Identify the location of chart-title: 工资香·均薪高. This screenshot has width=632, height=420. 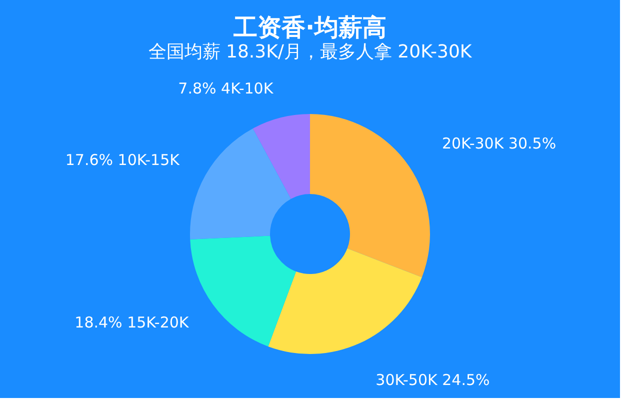
(309, 28).